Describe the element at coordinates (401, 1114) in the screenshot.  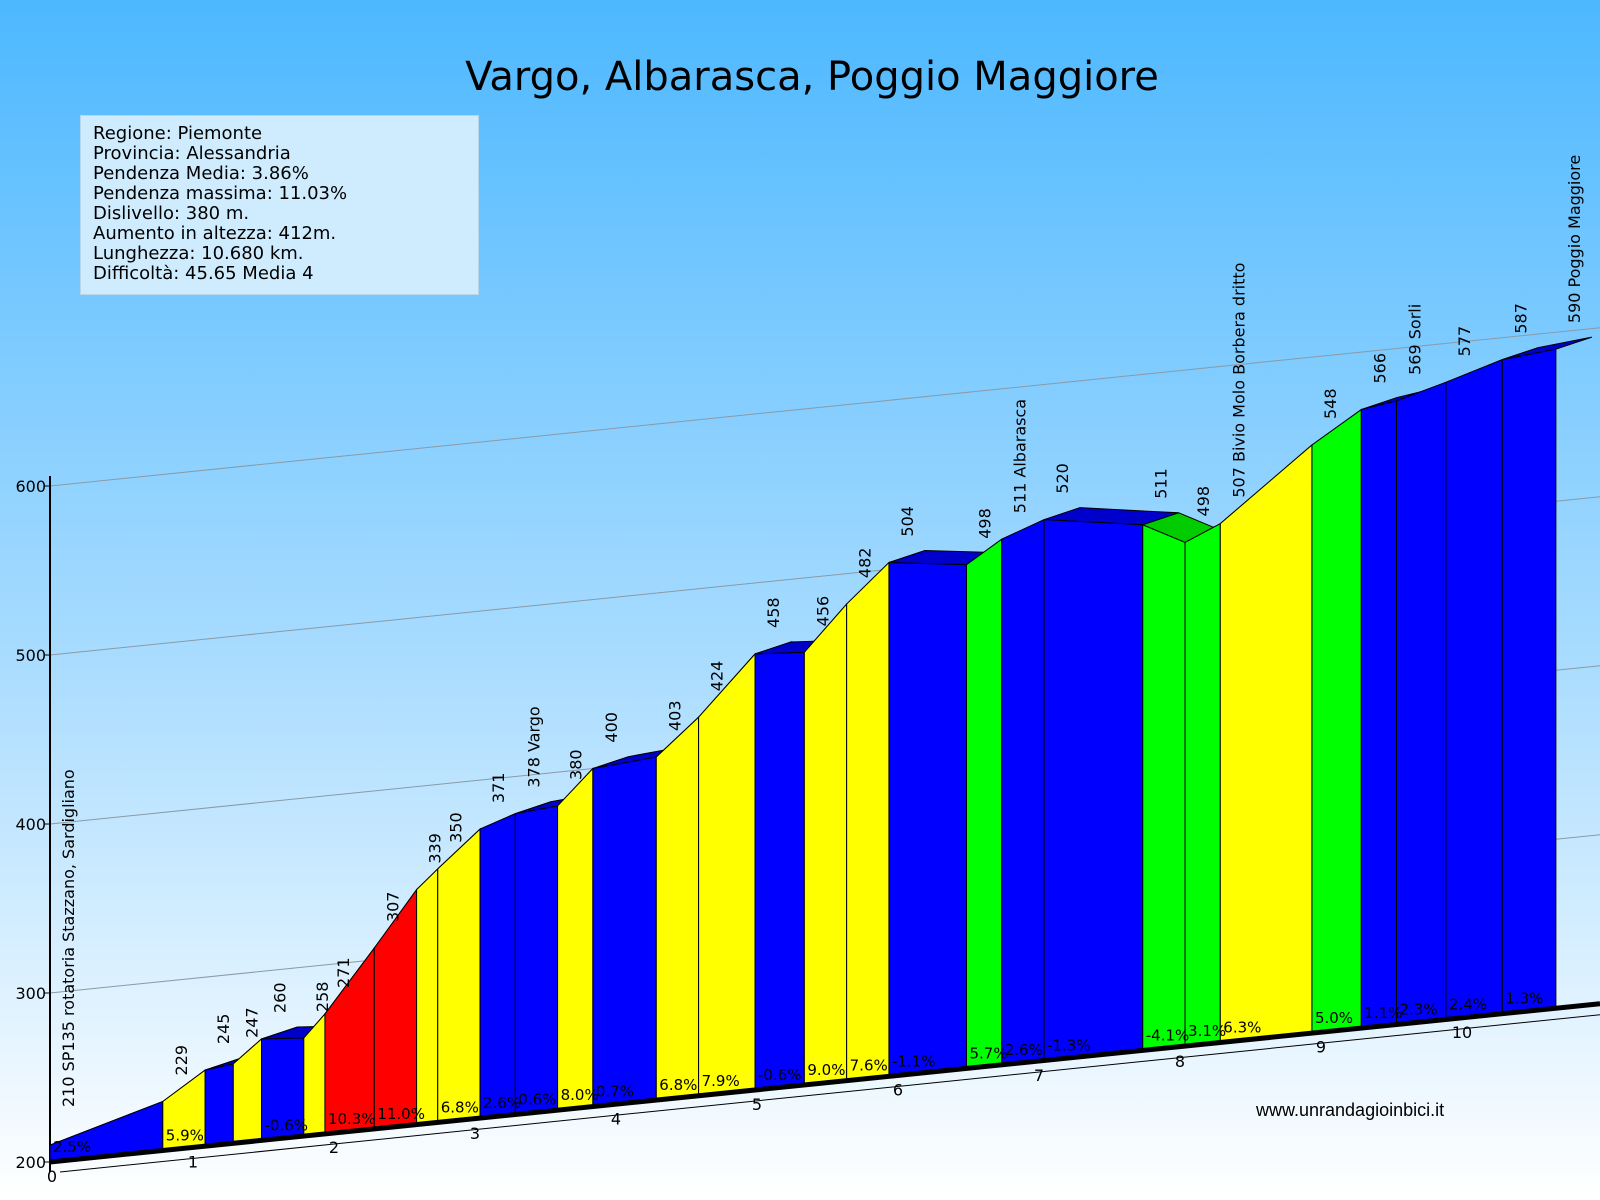
I see `grade-label: 11.0%` at that location.